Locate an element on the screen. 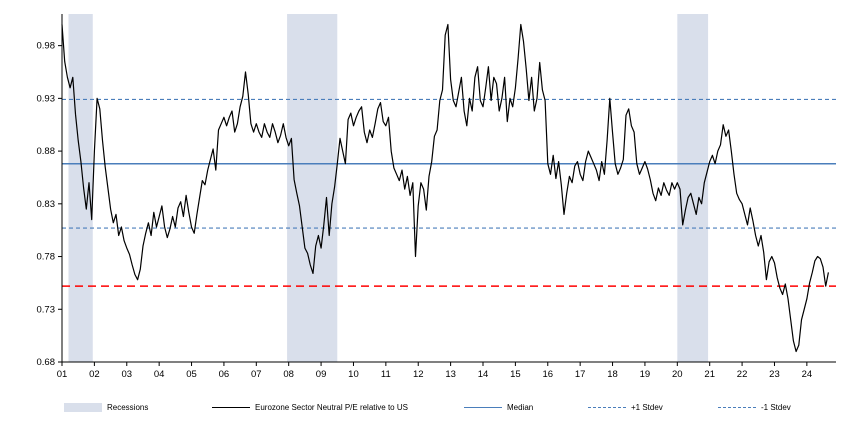 Image resolution: width=852 pixels, height=444 pixels. y-tick-label: 0.73 is located at coordinates (46, 309).